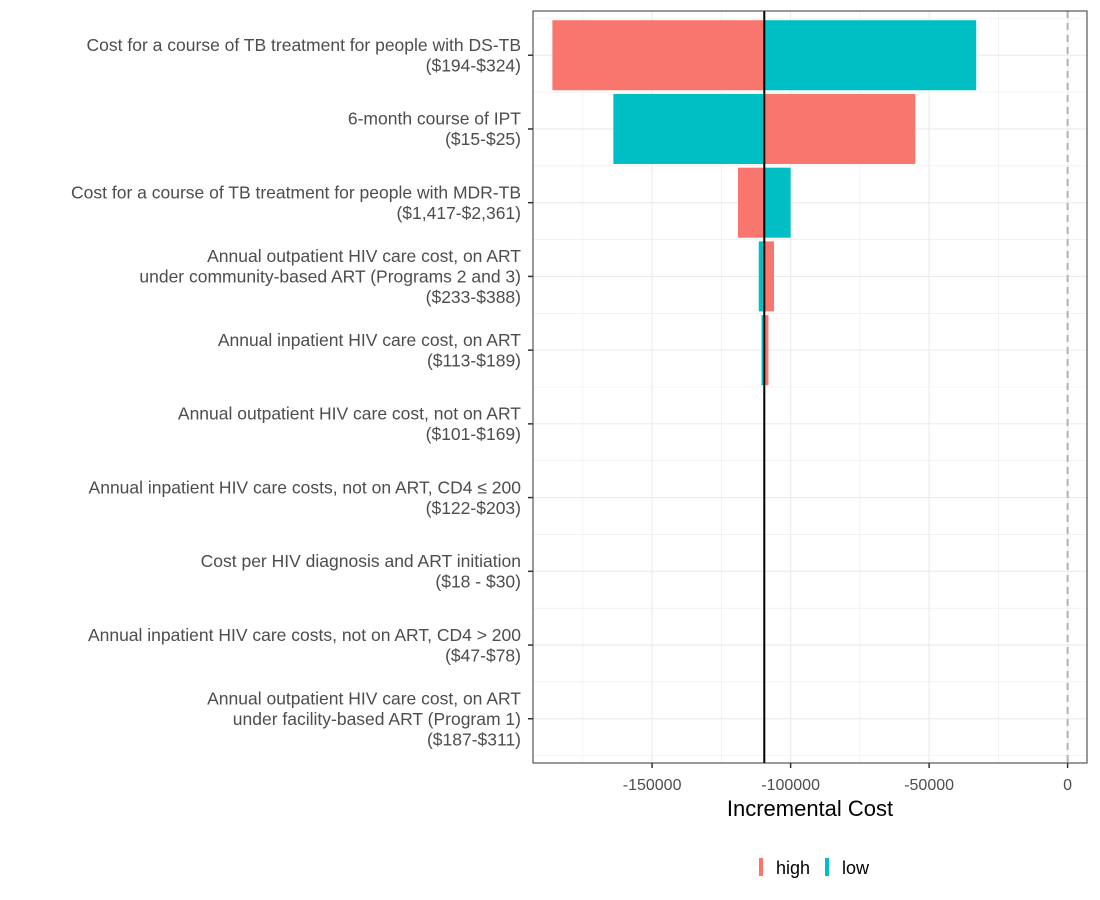 Image resolution: width=1100 pixels, height=900 pixels. What do you see at coordinates (652, 785) in the screenshot?
I see `x-tick-label: -150000` at bounding box center [652, 785].